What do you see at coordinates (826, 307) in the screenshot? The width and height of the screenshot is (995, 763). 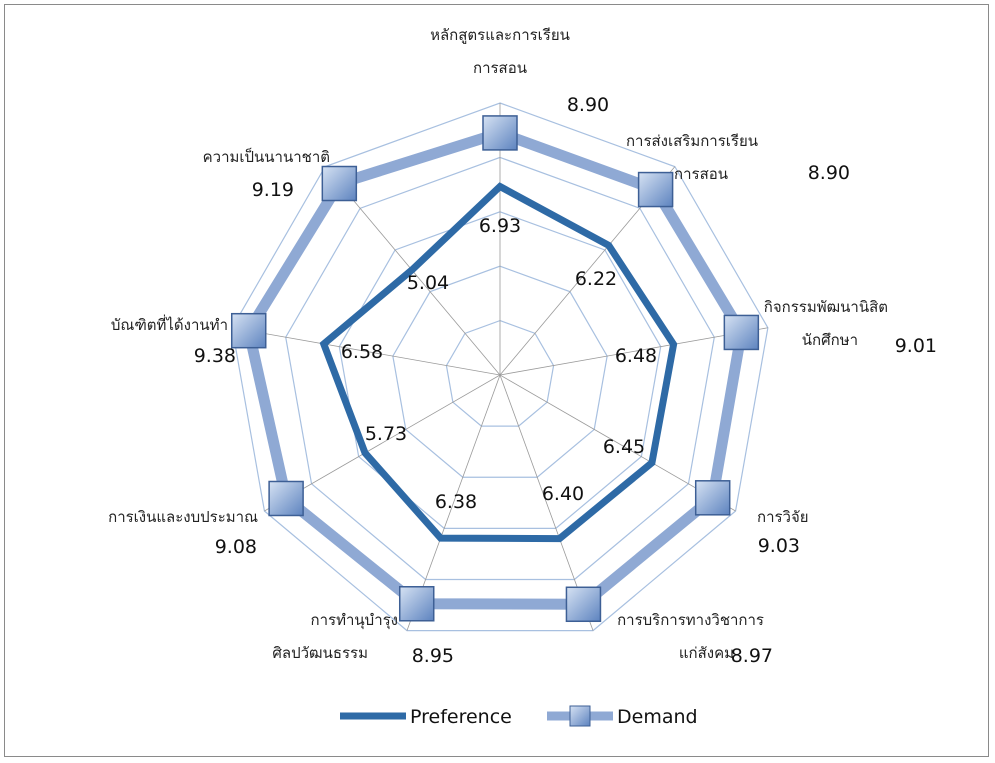 I see `category-label: กิจกรรมพัฒนานิสิต` at bounding box center [826, 307].